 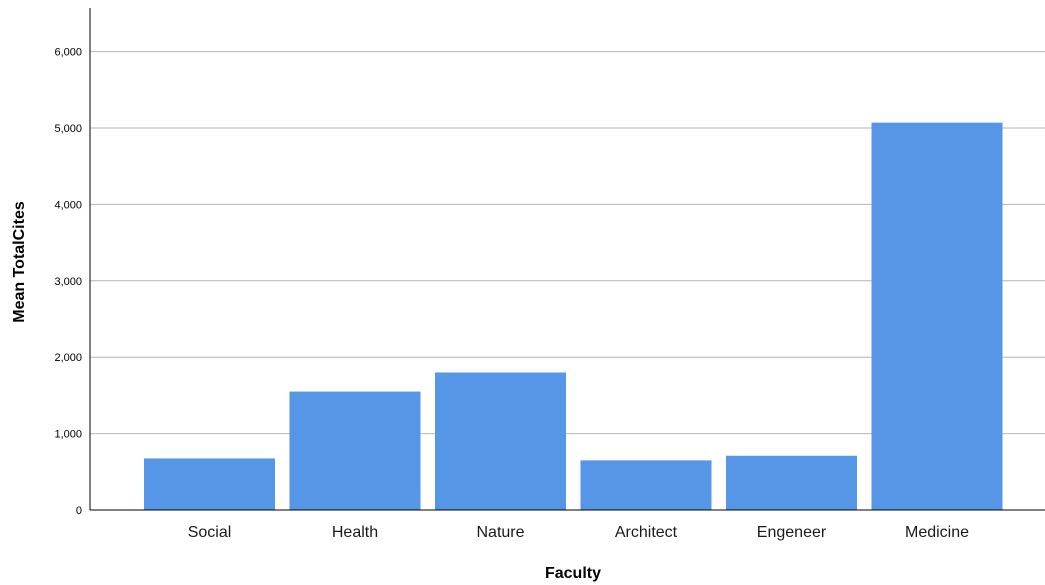 I want to click on x-tick-label: Nature, so click(x=500, y=532).